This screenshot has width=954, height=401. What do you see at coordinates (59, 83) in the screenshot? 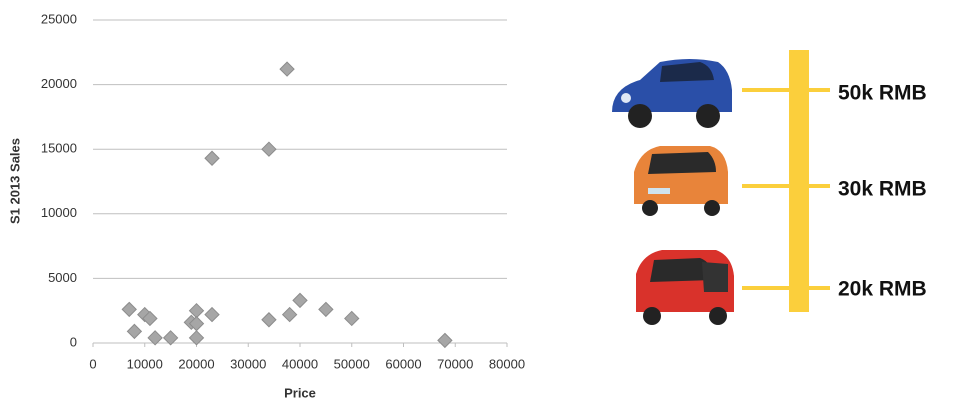
I see `y-tick-label: 20000` at bounding box center [59, 83].